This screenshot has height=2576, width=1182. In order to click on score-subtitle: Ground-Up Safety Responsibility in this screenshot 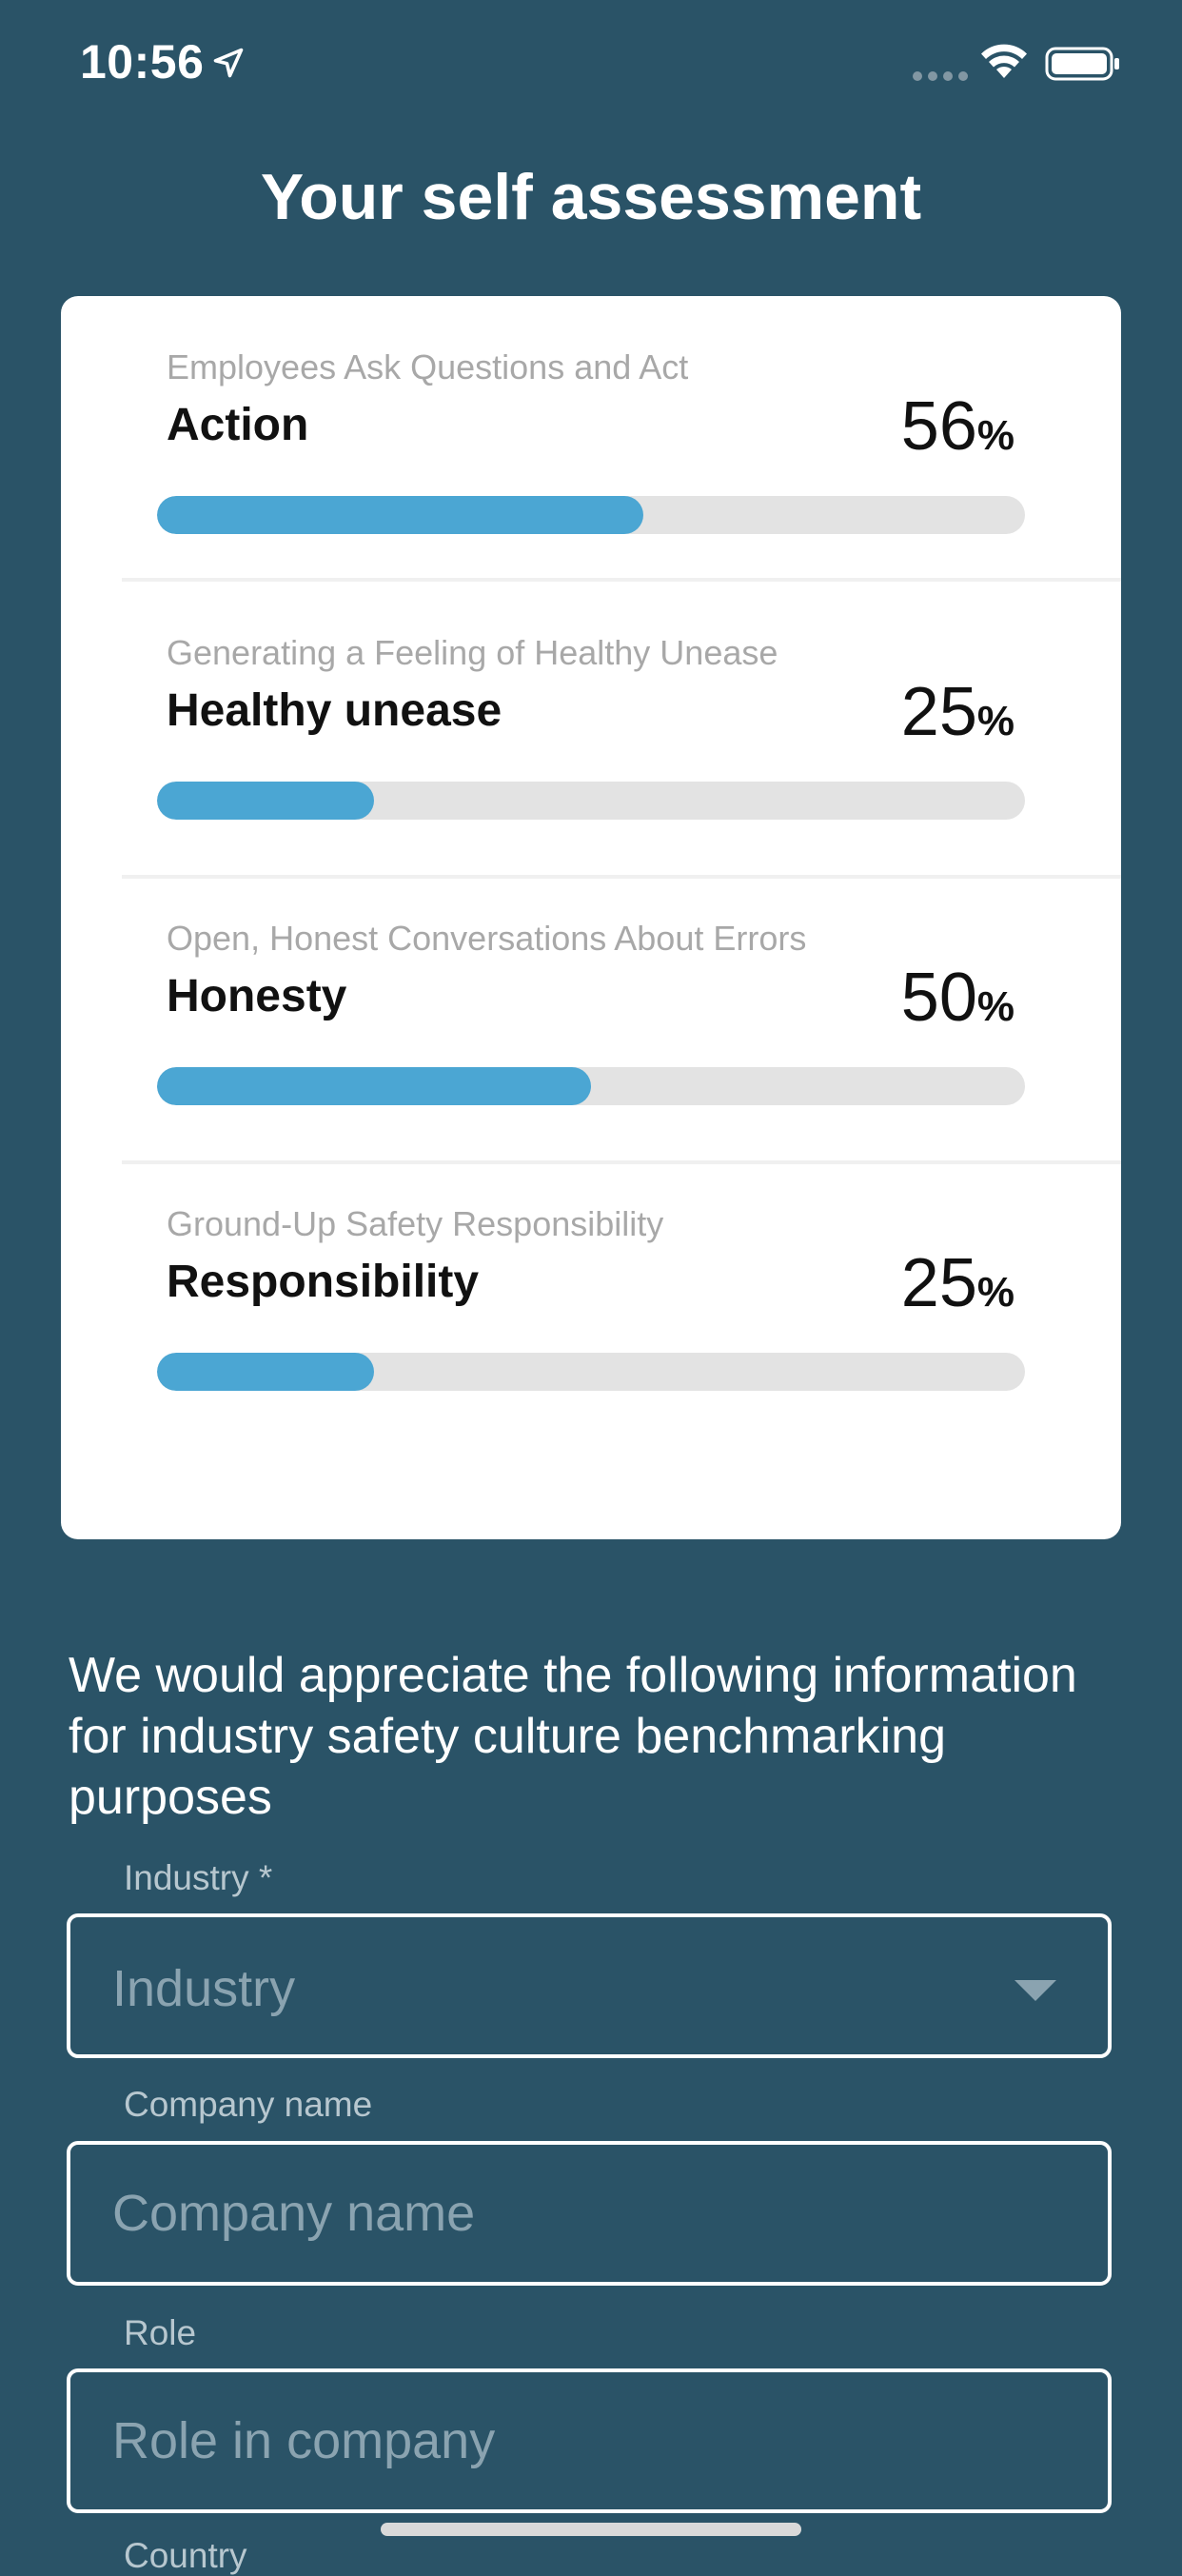, I will do `click(415, 1223)`.